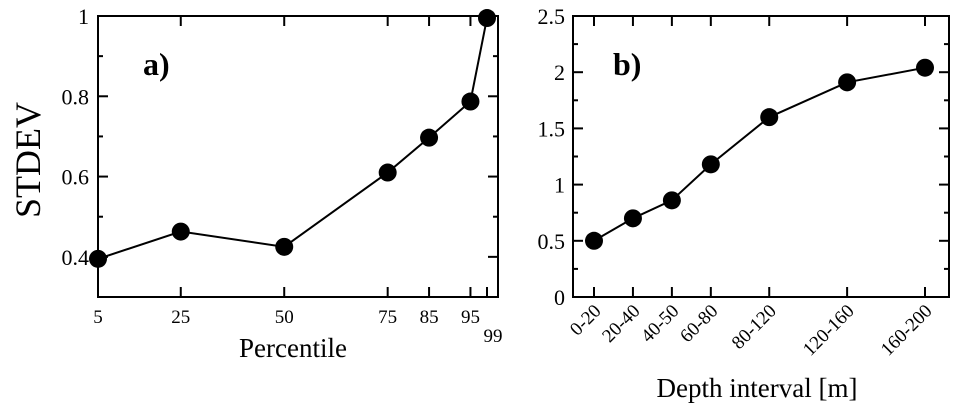 This screenshot has width=962, height=412. What do you see at coordinates (754, 327) in the screenshot?
I see `panel-b-xtick-label: 80-120` at bounding box center [754, 327].